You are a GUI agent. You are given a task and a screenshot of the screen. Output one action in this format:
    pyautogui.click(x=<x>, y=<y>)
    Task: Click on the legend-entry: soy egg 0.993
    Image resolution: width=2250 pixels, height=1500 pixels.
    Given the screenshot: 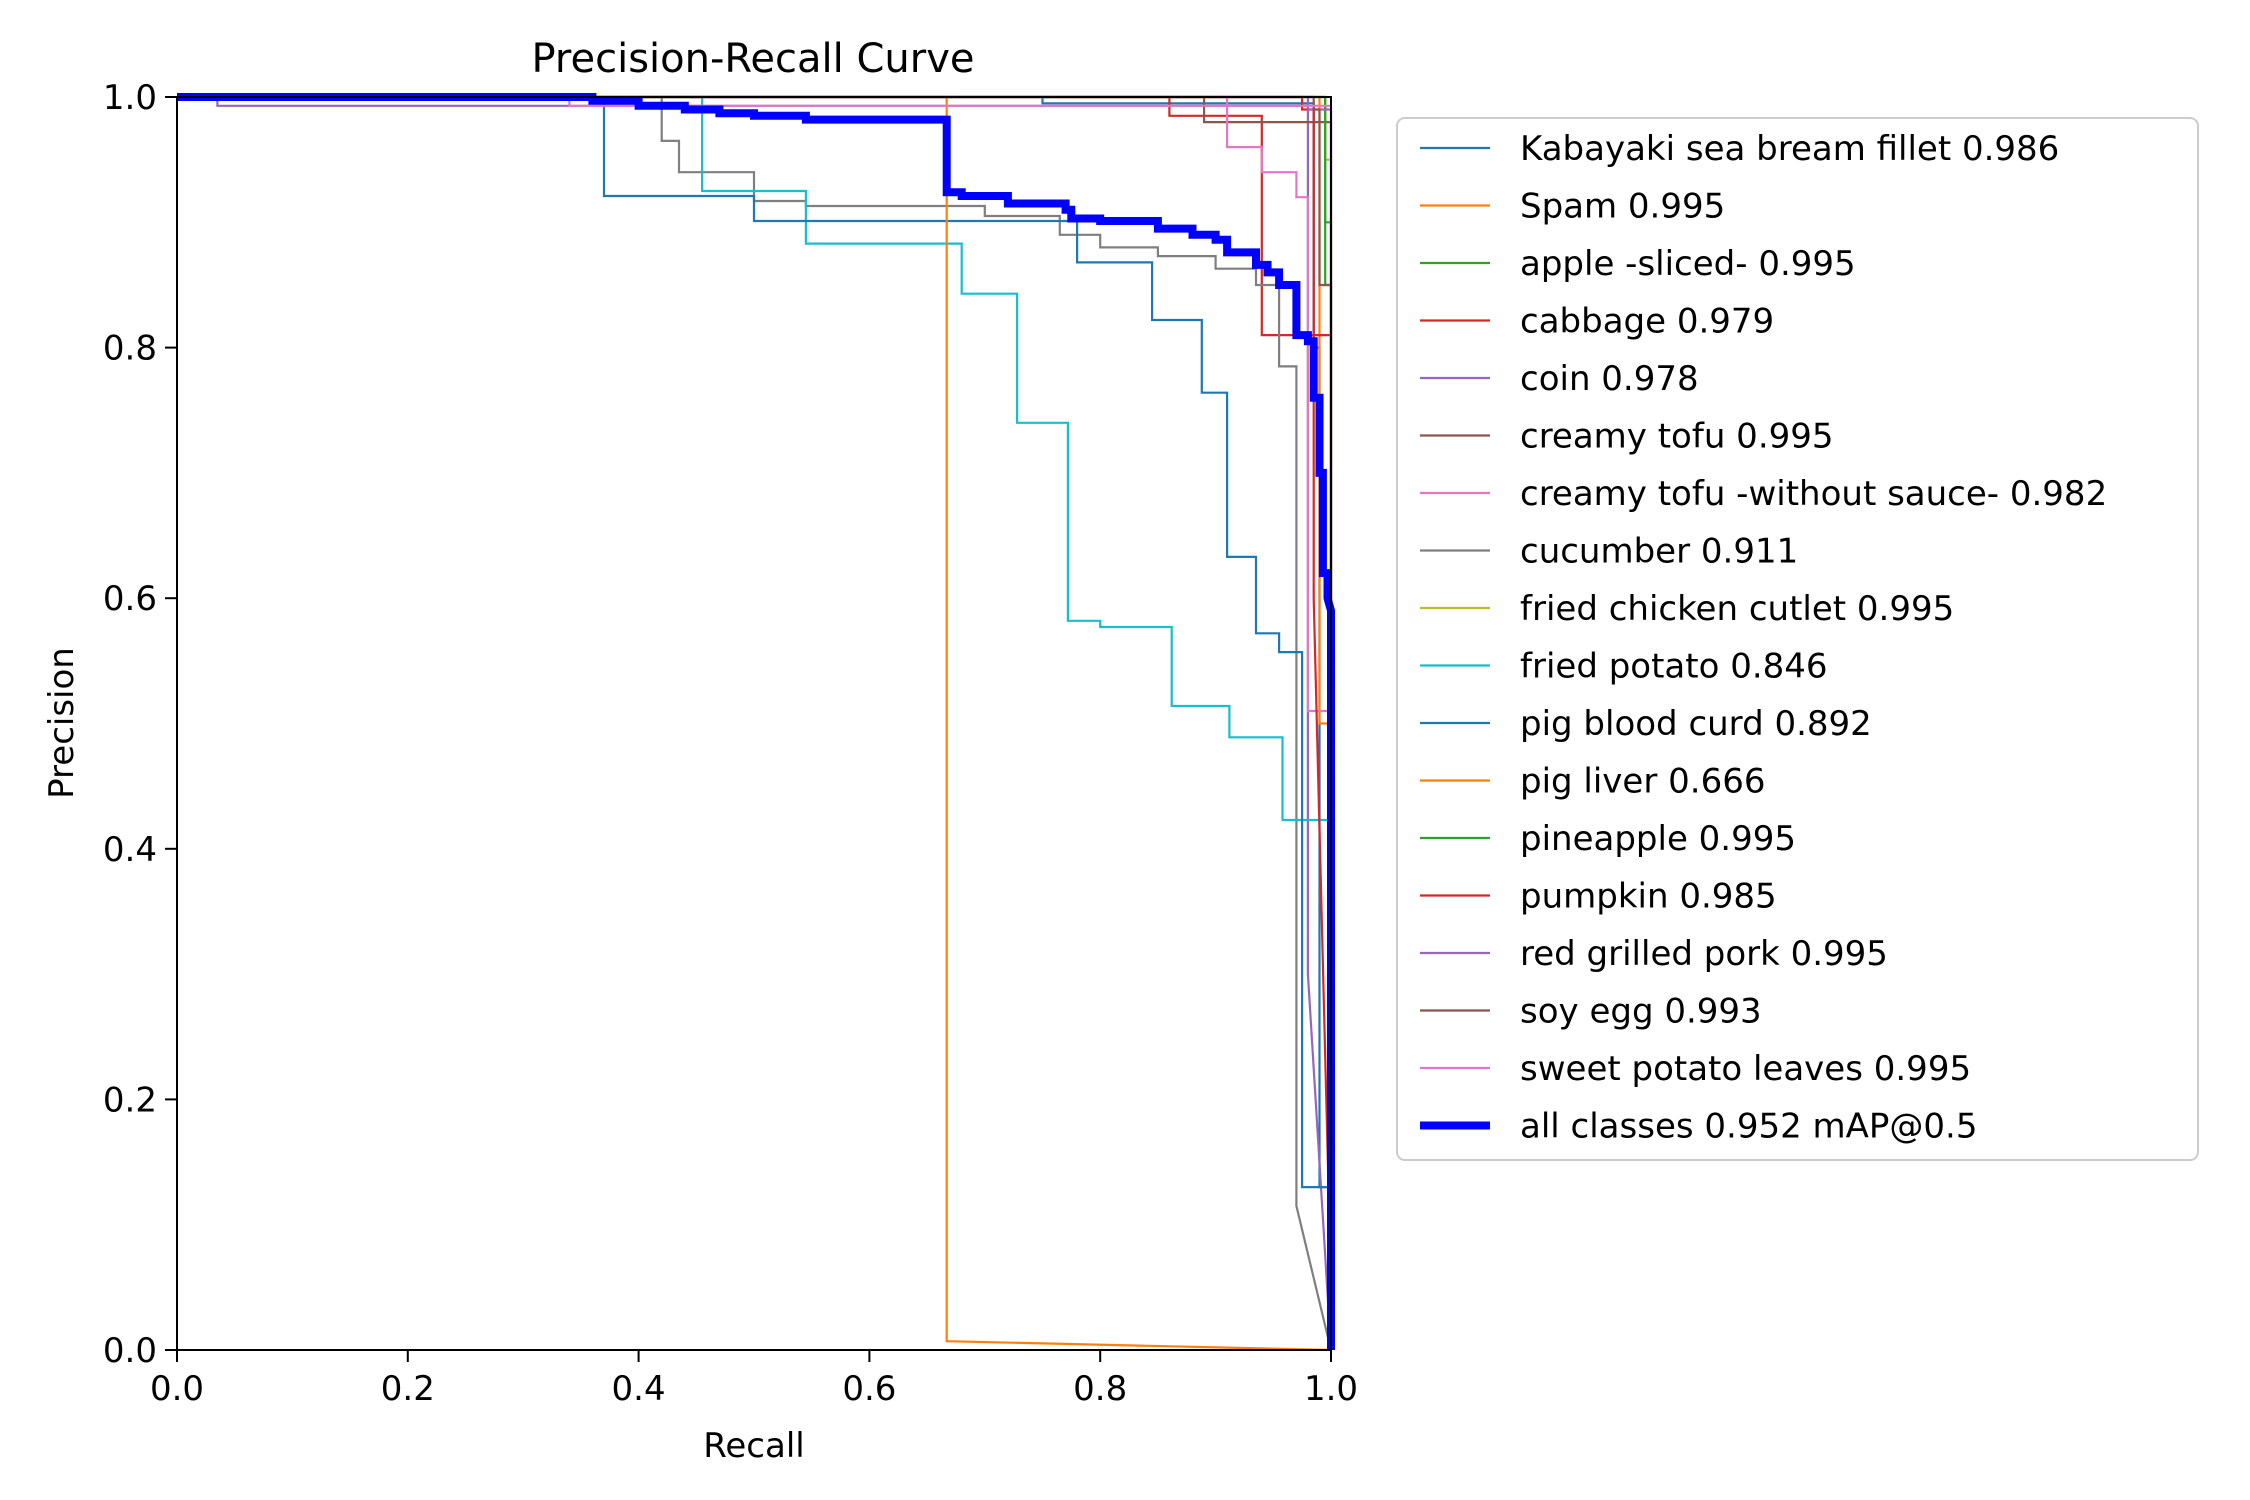 What is the action you would take?
    pyautogui.click(x=1641, y=1012)
    